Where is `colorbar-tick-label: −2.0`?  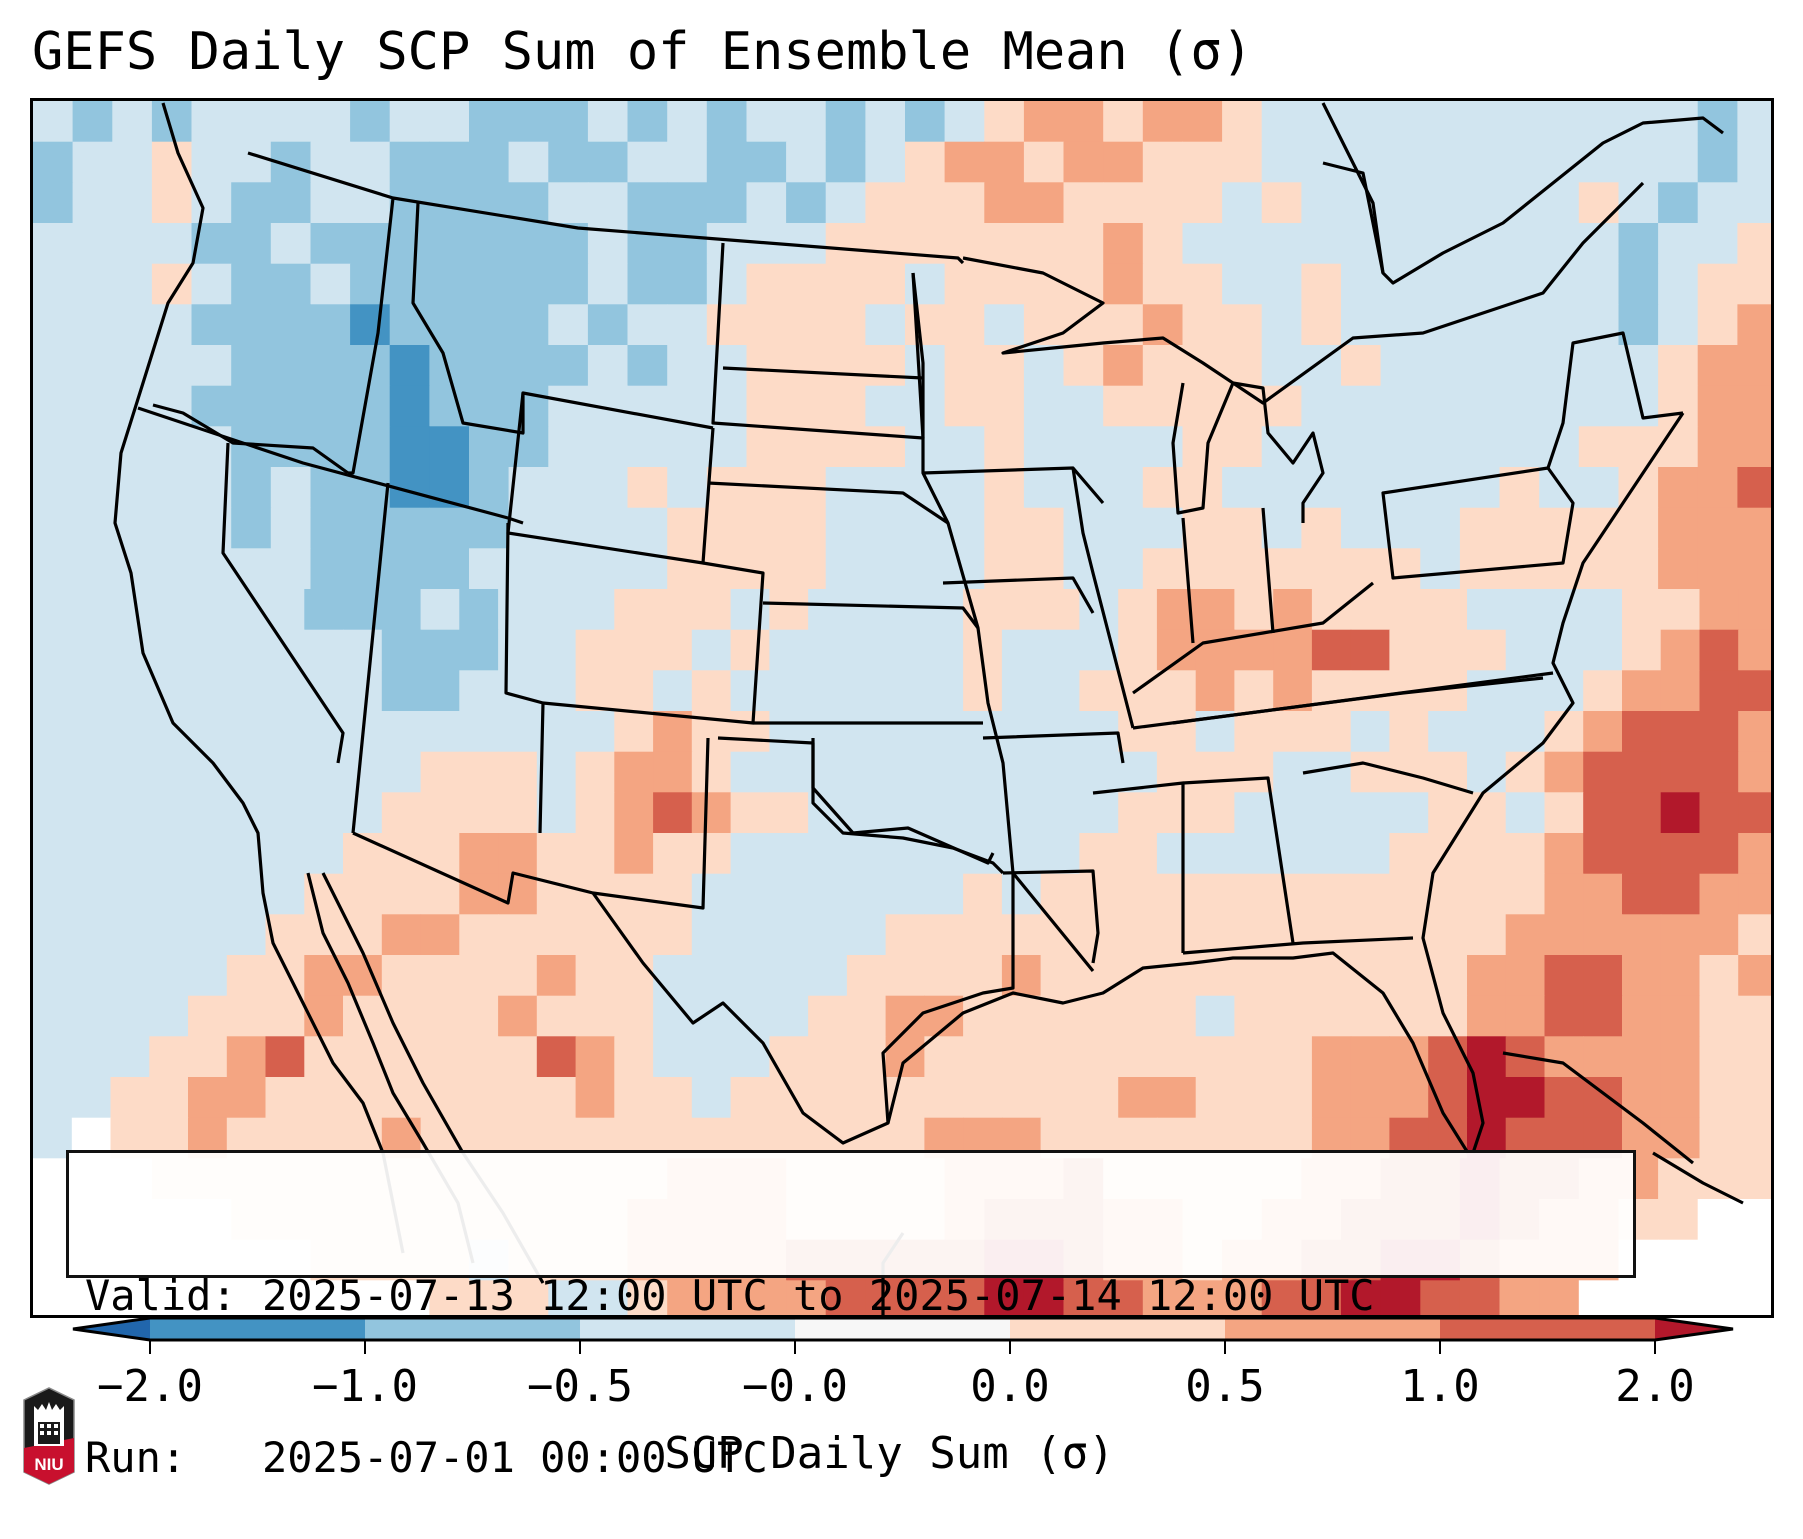
colorbar-tick-label: −2.0 is located at coordinates (150, 1386).